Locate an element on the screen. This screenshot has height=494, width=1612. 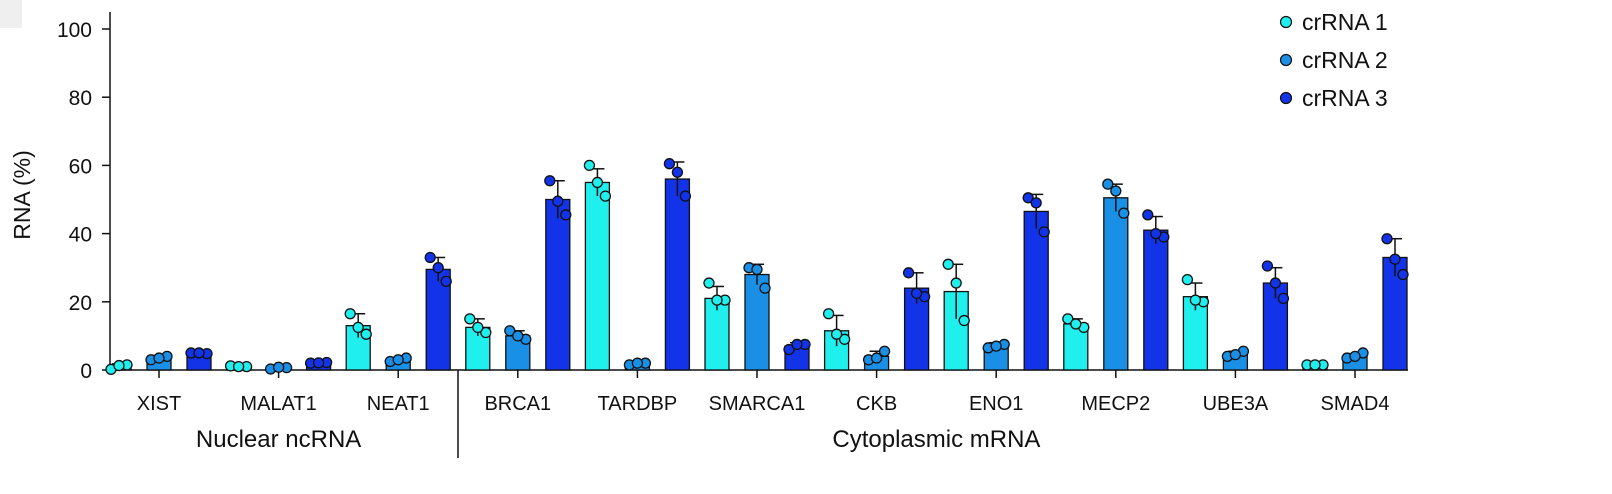
group-label-cytoplasmic-mrna: Cytoplasmic mRNA is located at coordinates (936, 439).